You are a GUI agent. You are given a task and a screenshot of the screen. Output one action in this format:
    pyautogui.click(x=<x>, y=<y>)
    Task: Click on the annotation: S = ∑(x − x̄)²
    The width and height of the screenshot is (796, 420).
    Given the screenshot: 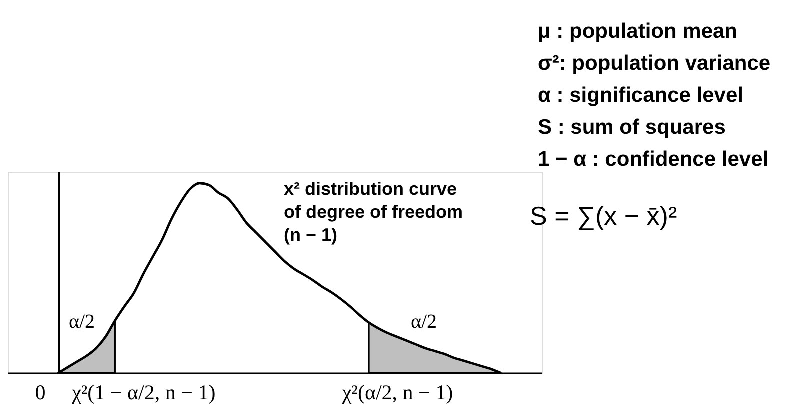 What is the action you would take?
    pyautogui.click(x=604, y=216)
    